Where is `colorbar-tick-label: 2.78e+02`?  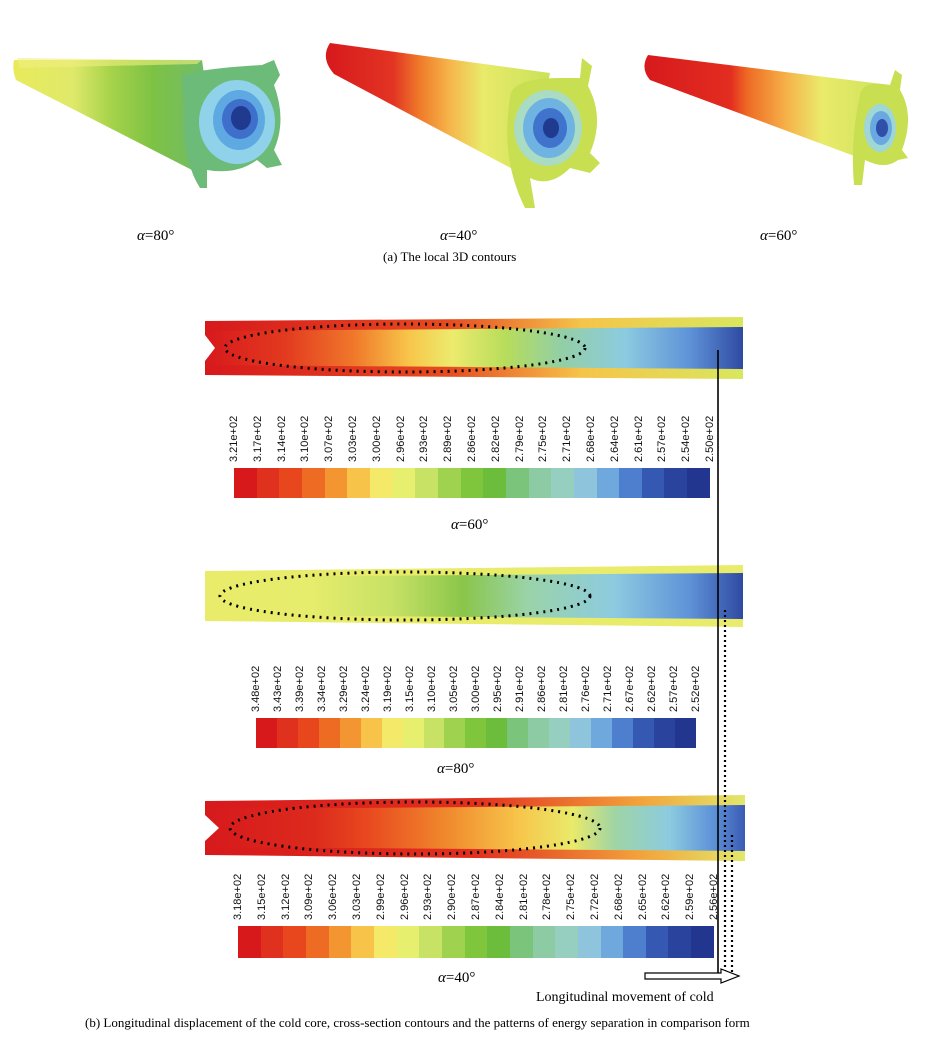
colorbar-tick-label: 2.78e+02 is located at coordinates (547, 896).